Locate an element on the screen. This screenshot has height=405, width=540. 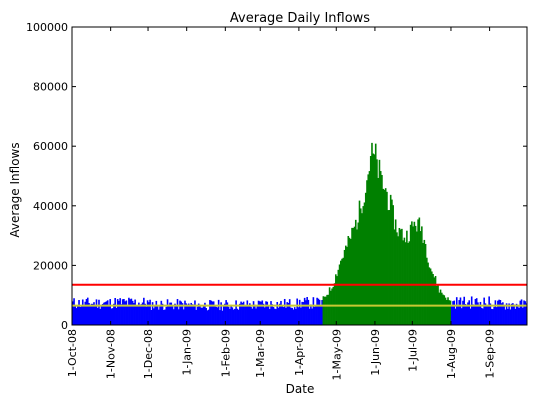
x-tick-label: 1-Jan-09 is located at coordinates (187, 352).